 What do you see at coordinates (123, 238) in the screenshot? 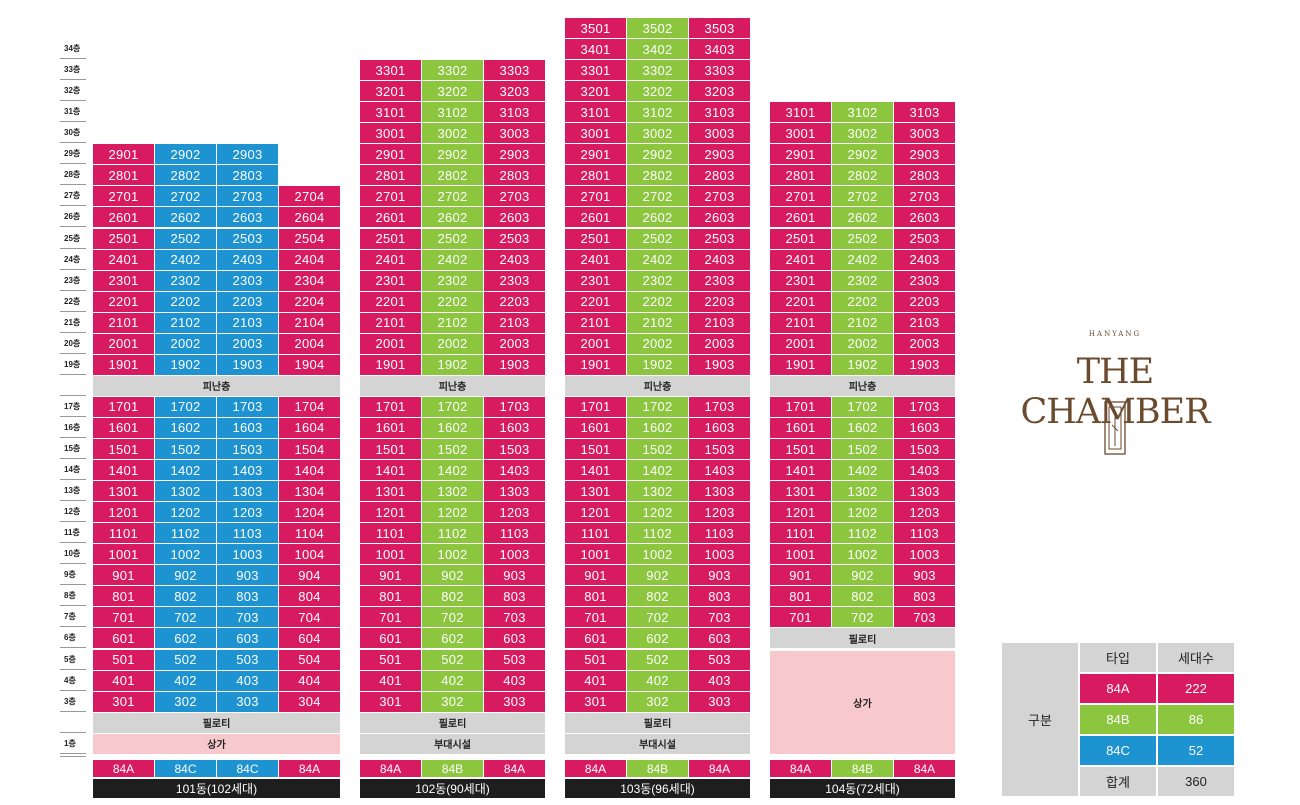
I see `unit-cell: 2501` at bounding box center [123, 238].